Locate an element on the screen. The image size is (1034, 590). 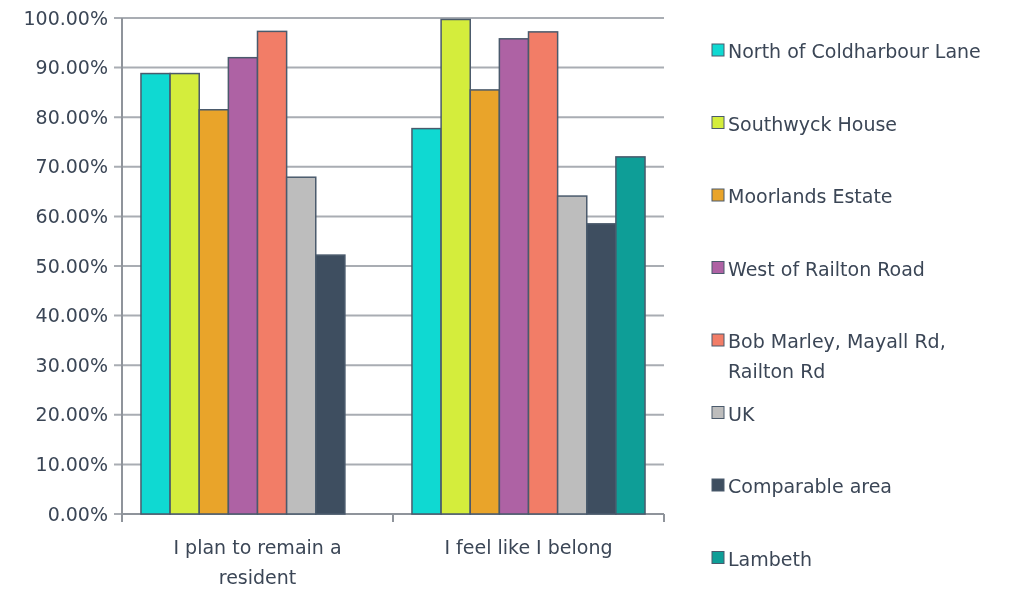
legend-label: UK is located at coordinates (741, 413).